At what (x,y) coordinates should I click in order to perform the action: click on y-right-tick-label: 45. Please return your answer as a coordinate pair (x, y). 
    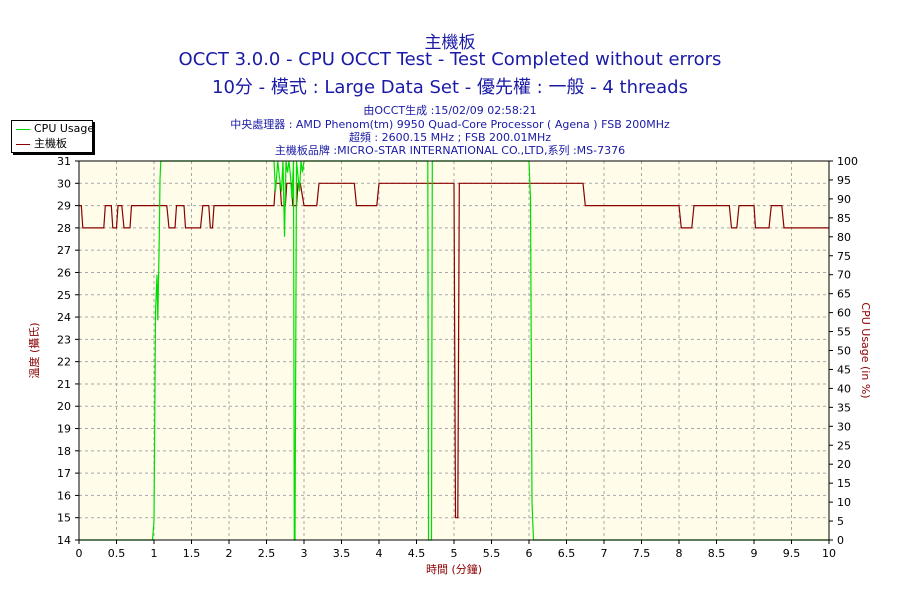
    Looking at the image, I should click on (844, 369).